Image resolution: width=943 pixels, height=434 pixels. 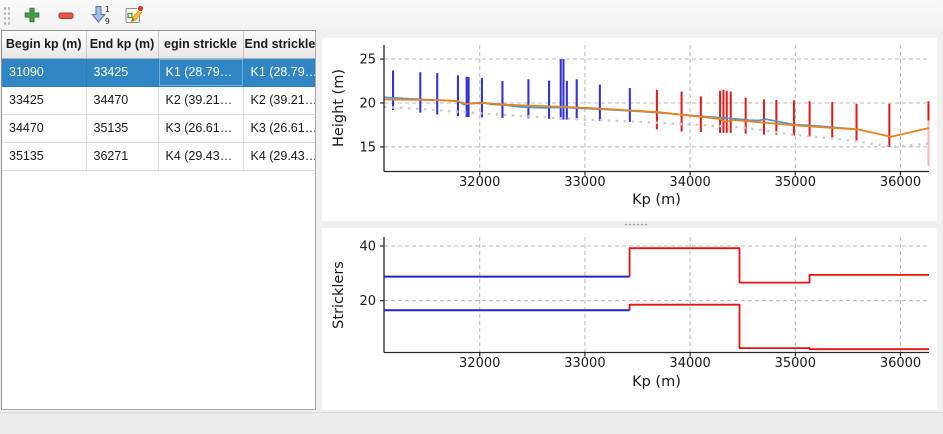 I want to click on cell-begin-kp: 31090, so click(x=44, y=72).